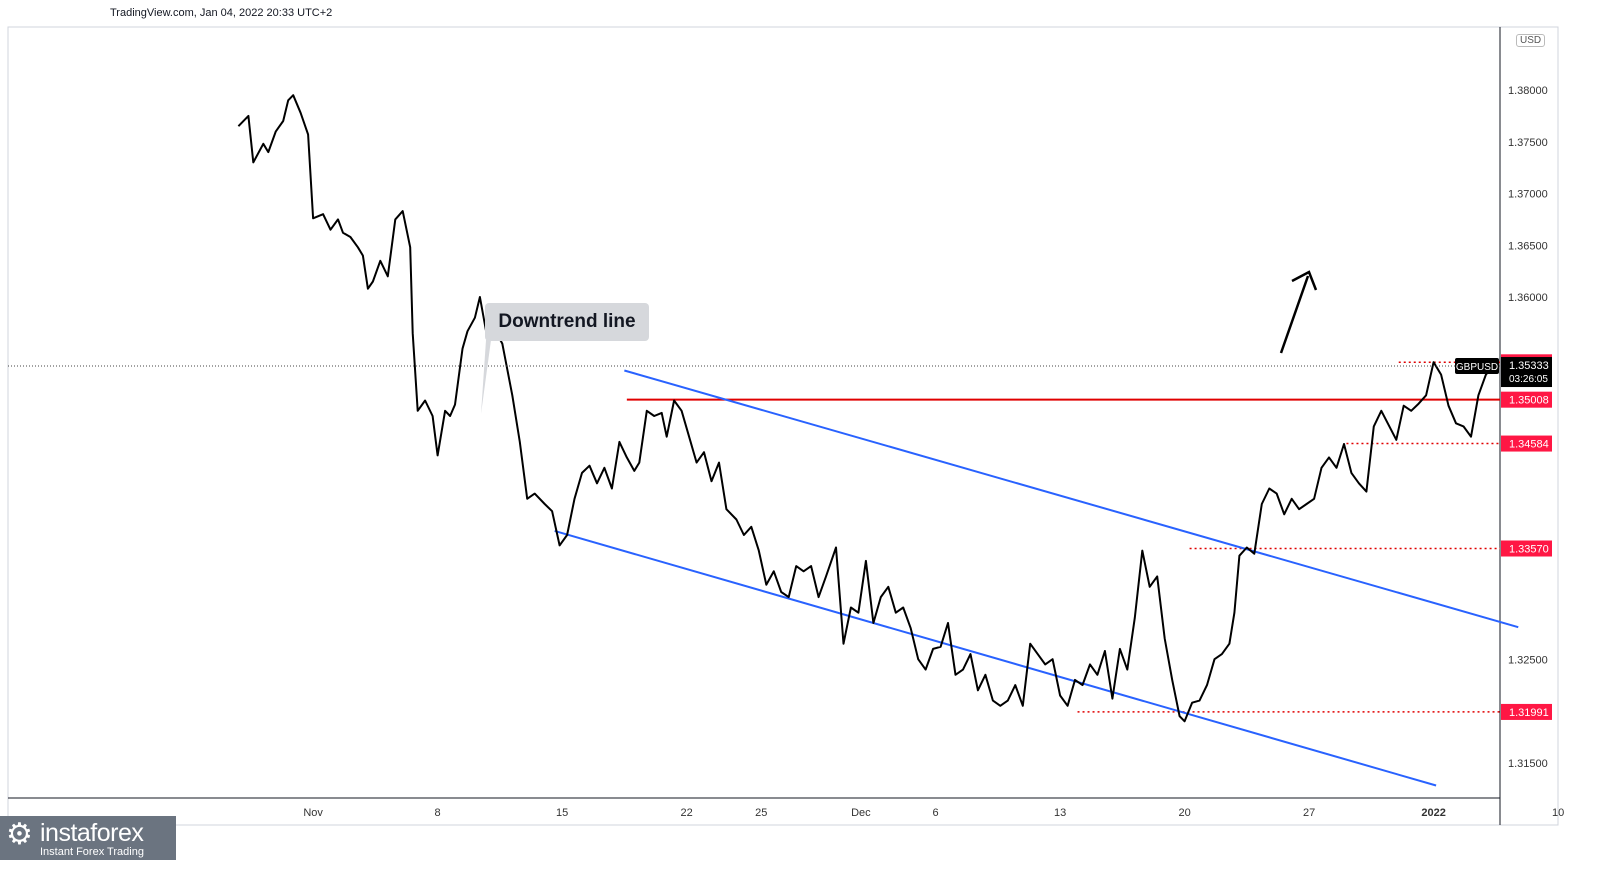 The image size is (1600, 878). I want to click on svg-text: 1.35333, so click(1529, 366).